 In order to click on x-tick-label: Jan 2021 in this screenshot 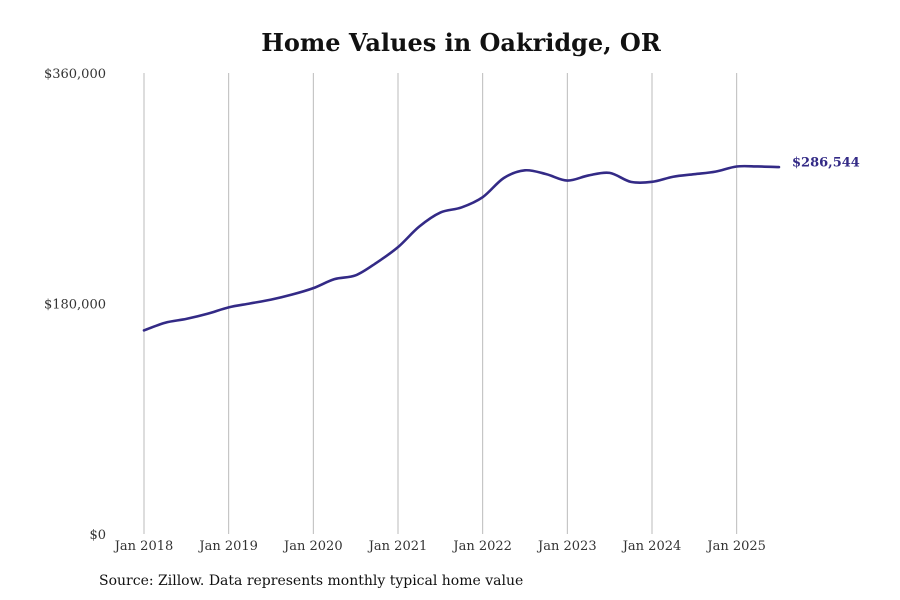, I will do `click(397, 546)`.